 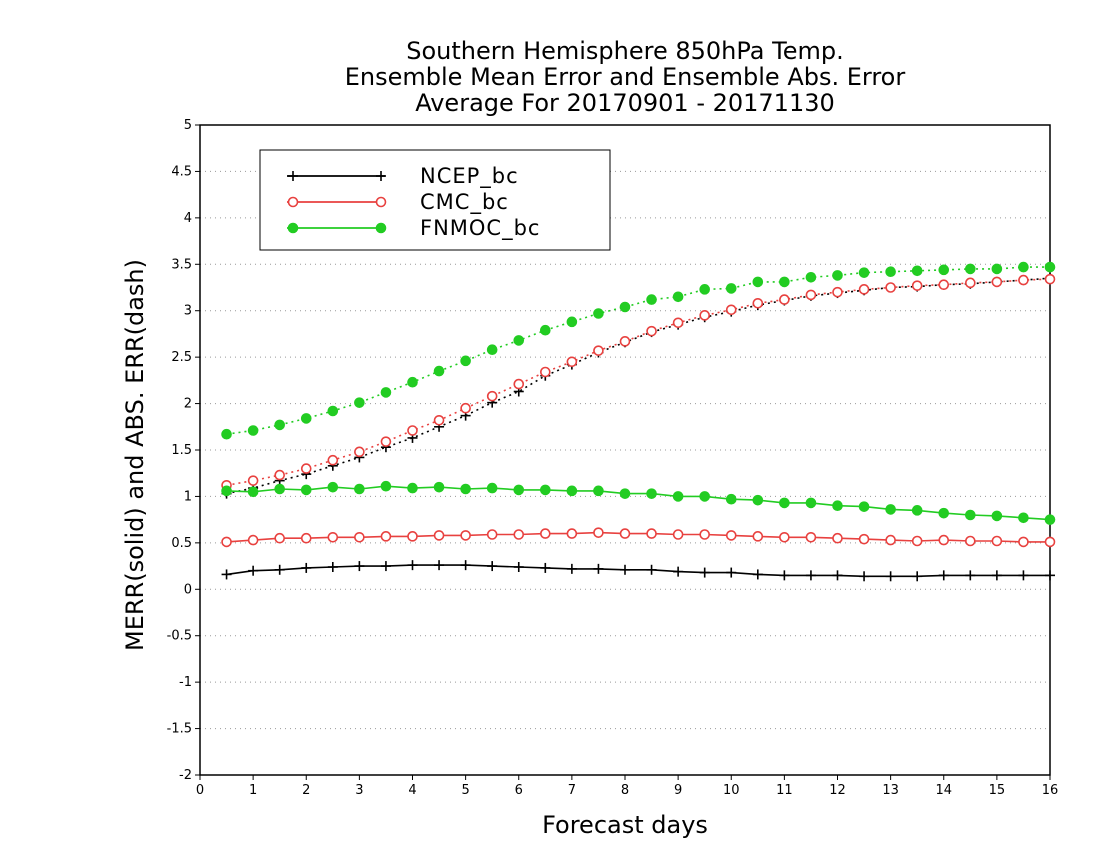 I want to click on x-tick-label: 13, so click(x=890, y=790).